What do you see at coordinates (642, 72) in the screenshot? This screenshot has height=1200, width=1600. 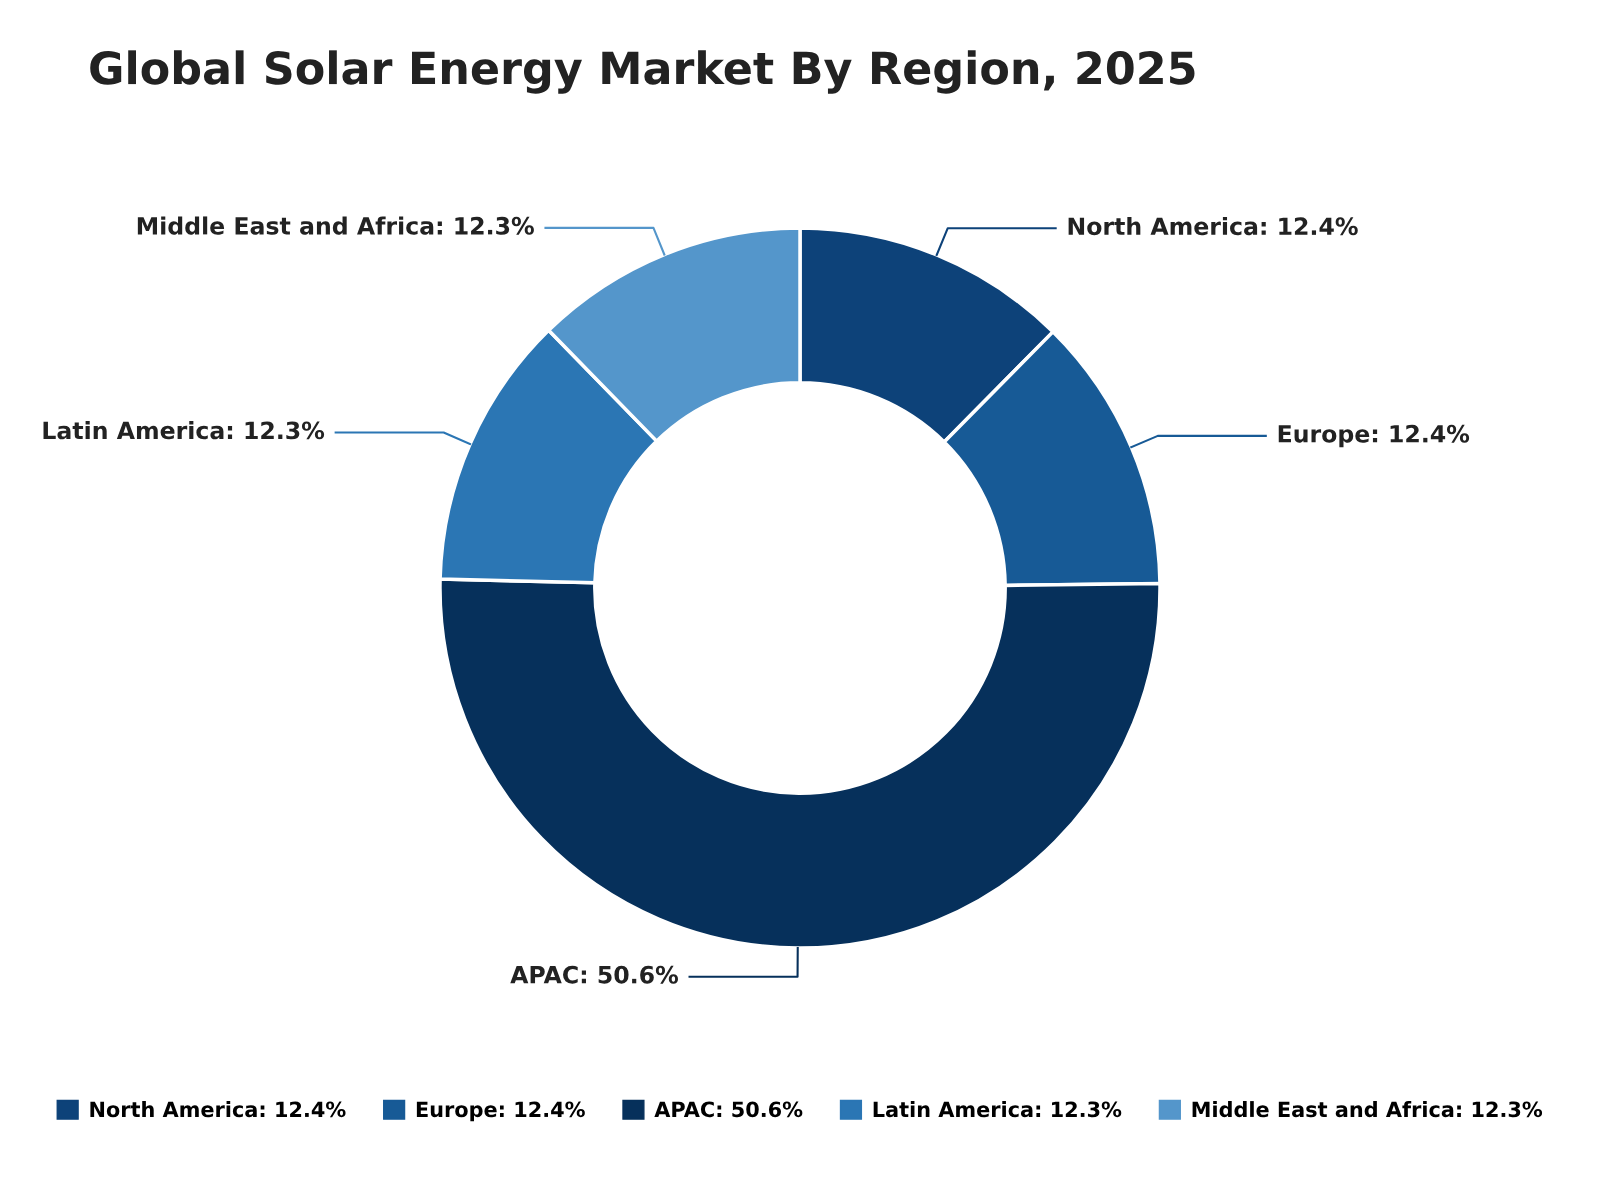 I see `chart-title: Global Solar Energy Market By Region, 2025` at bounding box center [642, 72].